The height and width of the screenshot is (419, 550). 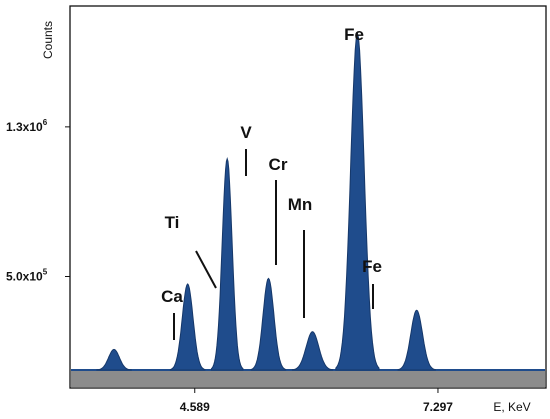 I want to click on peak-label-ti: Ti, so click(x=172, y=222).